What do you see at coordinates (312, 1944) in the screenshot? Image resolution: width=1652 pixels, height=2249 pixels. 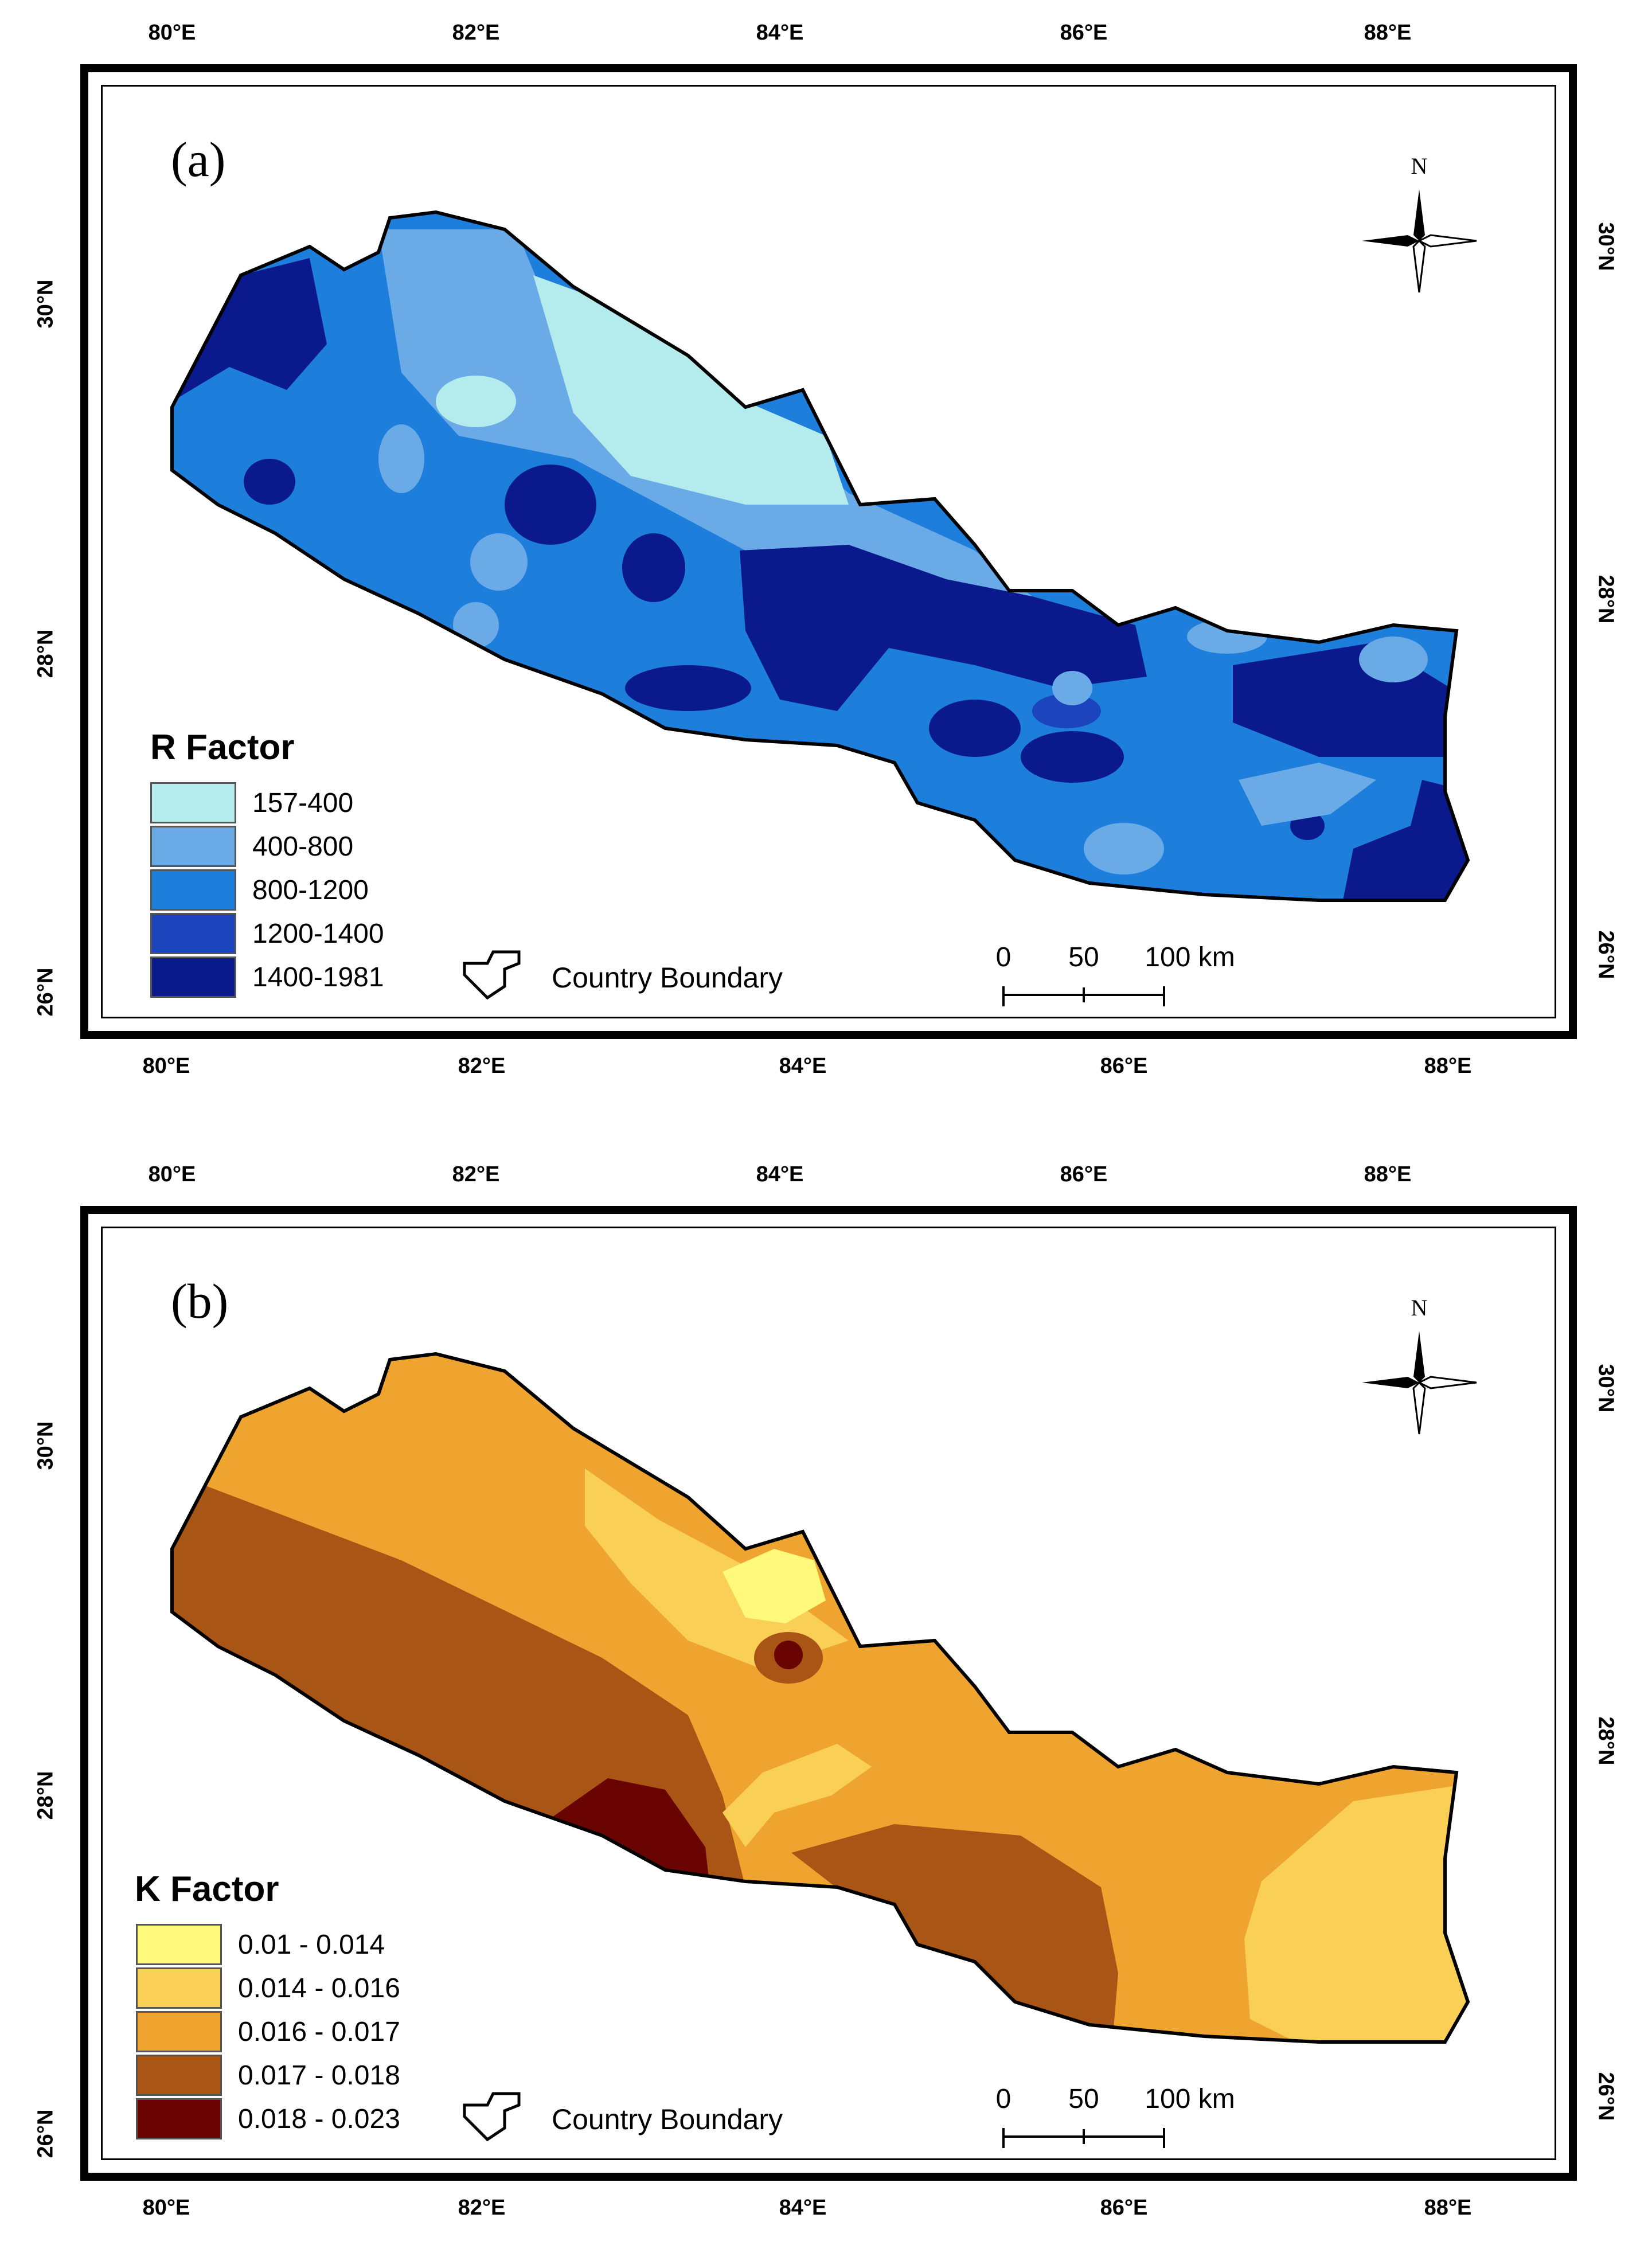 I see `legend-label: 0.01 - 0.014` at bounding box center [312, 1944].